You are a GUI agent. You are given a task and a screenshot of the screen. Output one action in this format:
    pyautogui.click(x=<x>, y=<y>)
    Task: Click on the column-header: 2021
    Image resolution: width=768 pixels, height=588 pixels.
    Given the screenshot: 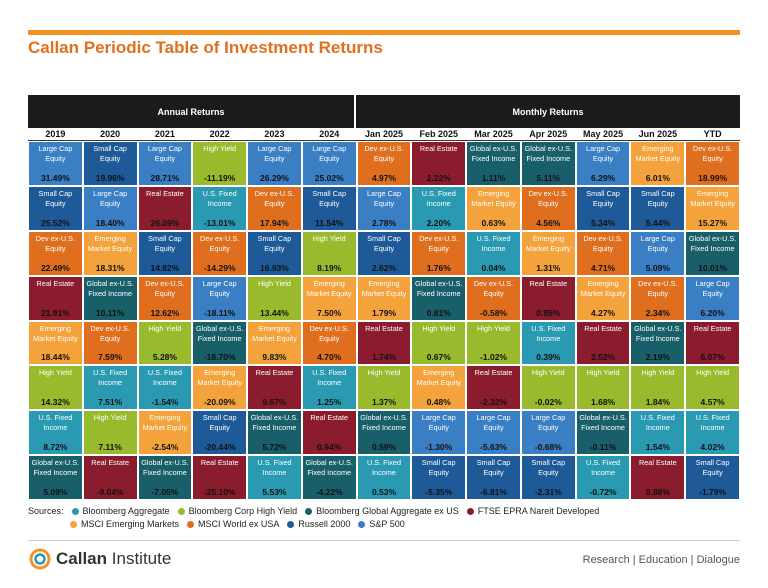 What is the action you would take?
    pyautogui.click(x=165, y=134)
    